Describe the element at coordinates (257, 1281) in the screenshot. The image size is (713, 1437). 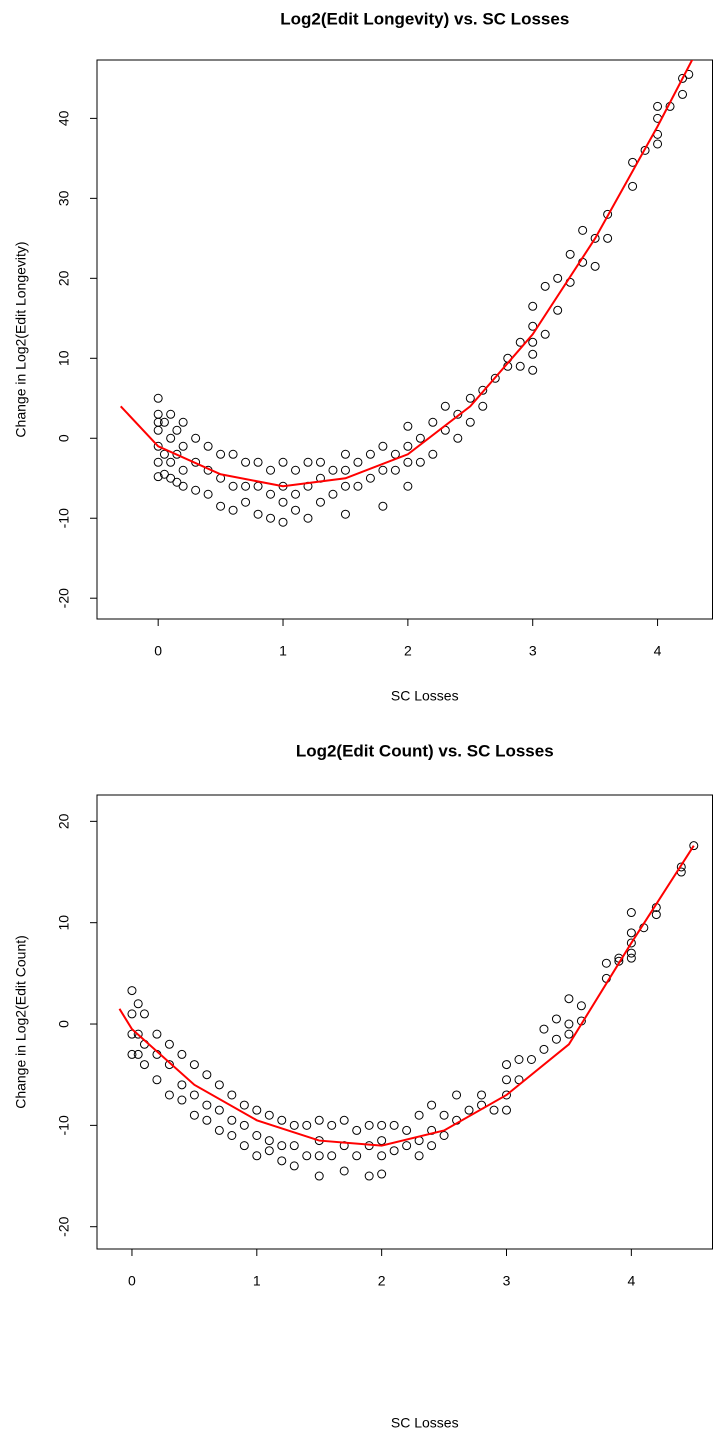
I see `x-tick-label: 1` at that location.